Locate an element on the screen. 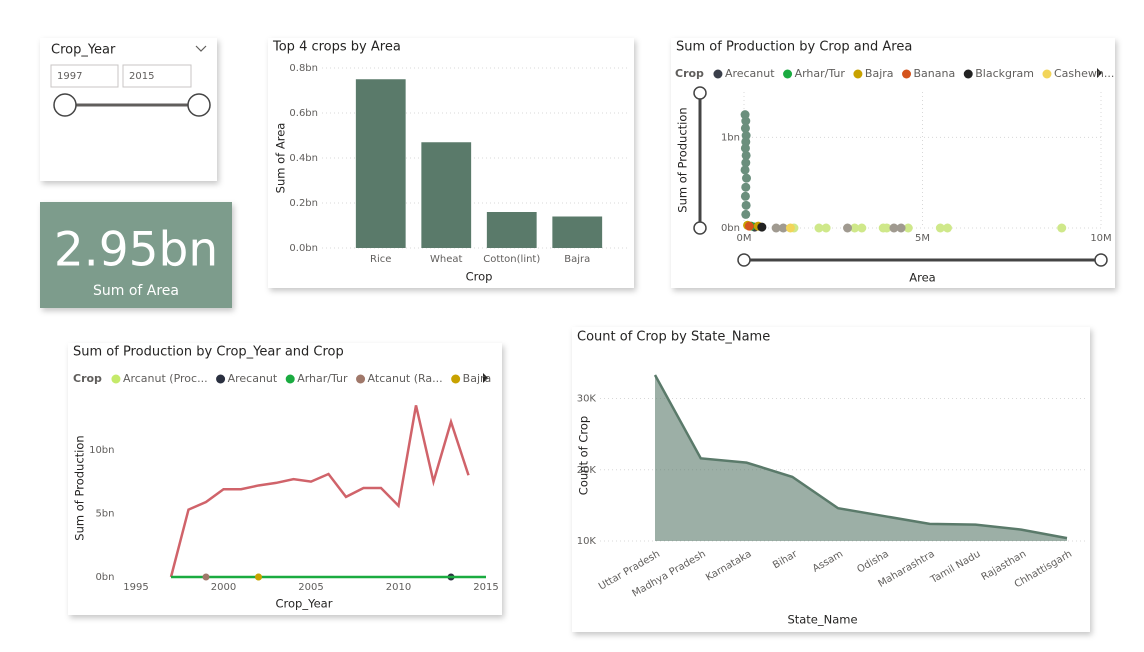  start-value: 1997 is located at coordinates (69, 76).